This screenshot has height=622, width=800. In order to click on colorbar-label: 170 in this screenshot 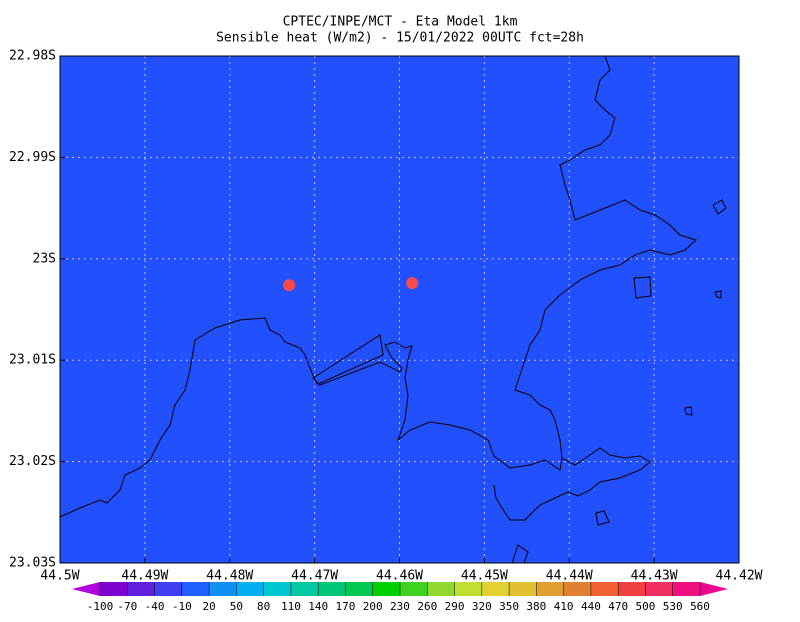, I will do `click(346, 606)`.